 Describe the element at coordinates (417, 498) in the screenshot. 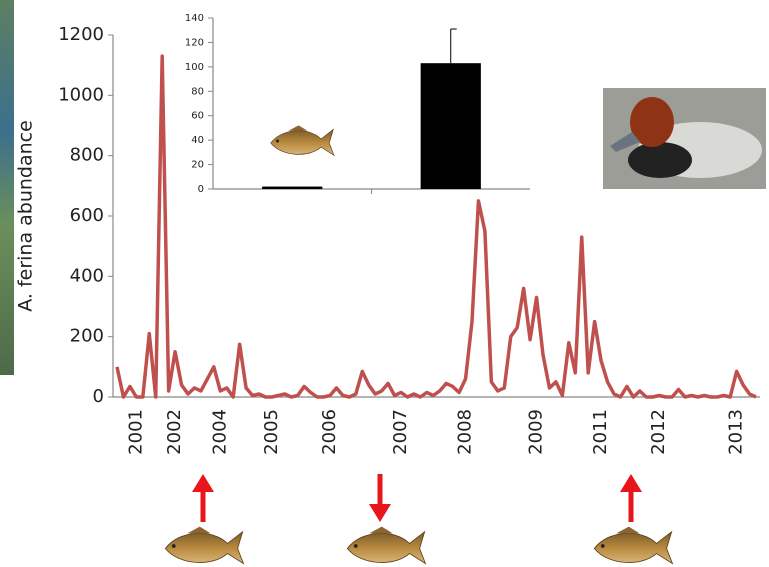

I see `arrows` at that location.